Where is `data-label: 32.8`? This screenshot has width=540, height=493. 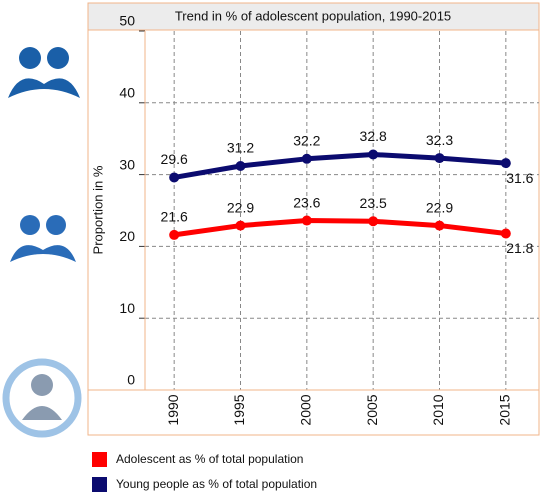 data-label: 32.8 is located at coordinates (373, 136).